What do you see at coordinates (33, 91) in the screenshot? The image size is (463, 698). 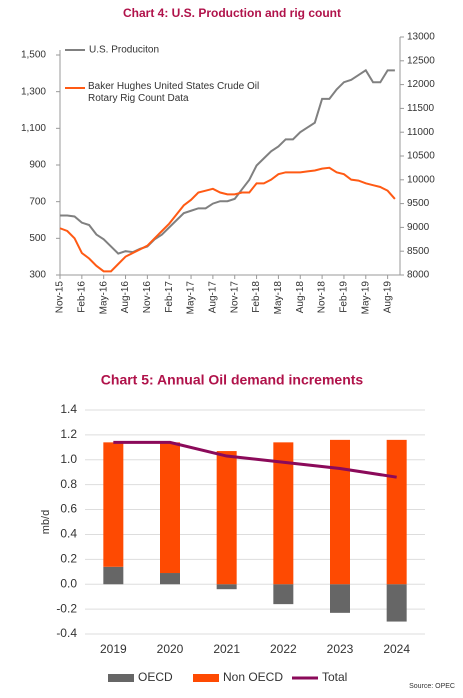 I see `y-tick-label: 1,300` at bounding box center [33, 91].